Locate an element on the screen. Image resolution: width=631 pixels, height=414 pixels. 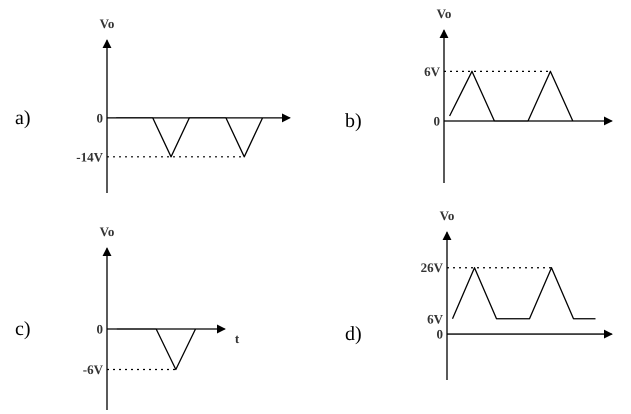
text: c) is located at coordinates (23, 329).